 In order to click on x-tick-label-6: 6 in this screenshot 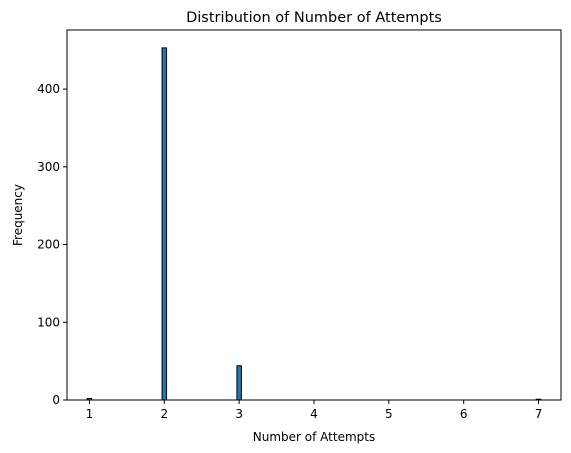, I will do `click(464, 414)`.